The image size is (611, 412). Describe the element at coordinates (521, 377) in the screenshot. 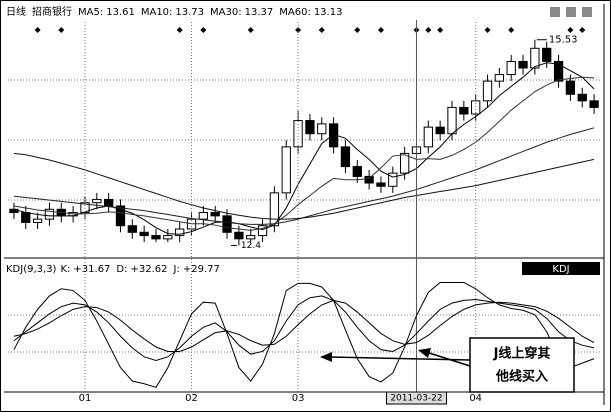

I see `annotation-line: 他线买入` at that location.